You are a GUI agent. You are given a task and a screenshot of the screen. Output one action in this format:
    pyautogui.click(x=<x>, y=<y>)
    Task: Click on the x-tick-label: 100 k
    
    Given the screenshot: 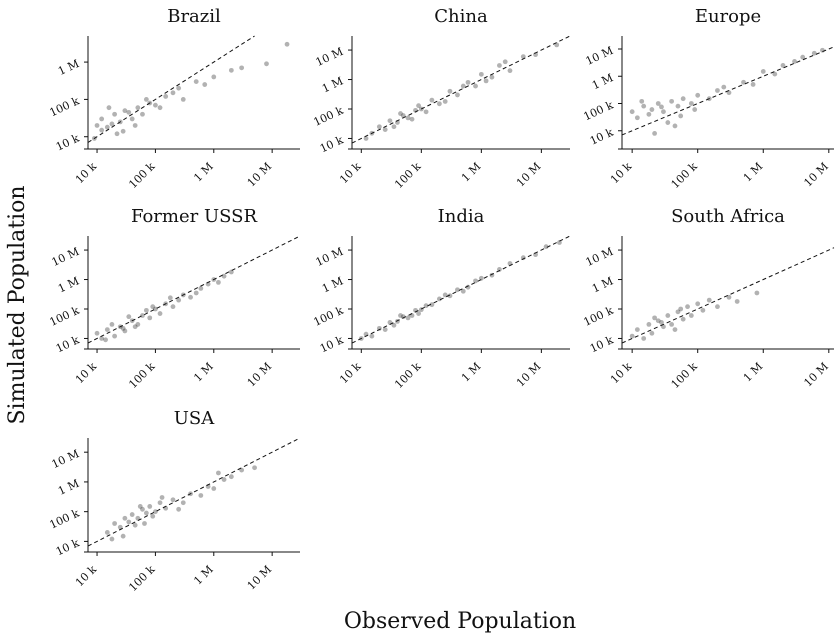 What is the action you would take?
    pyautogui.click(x=684, y=375)
    